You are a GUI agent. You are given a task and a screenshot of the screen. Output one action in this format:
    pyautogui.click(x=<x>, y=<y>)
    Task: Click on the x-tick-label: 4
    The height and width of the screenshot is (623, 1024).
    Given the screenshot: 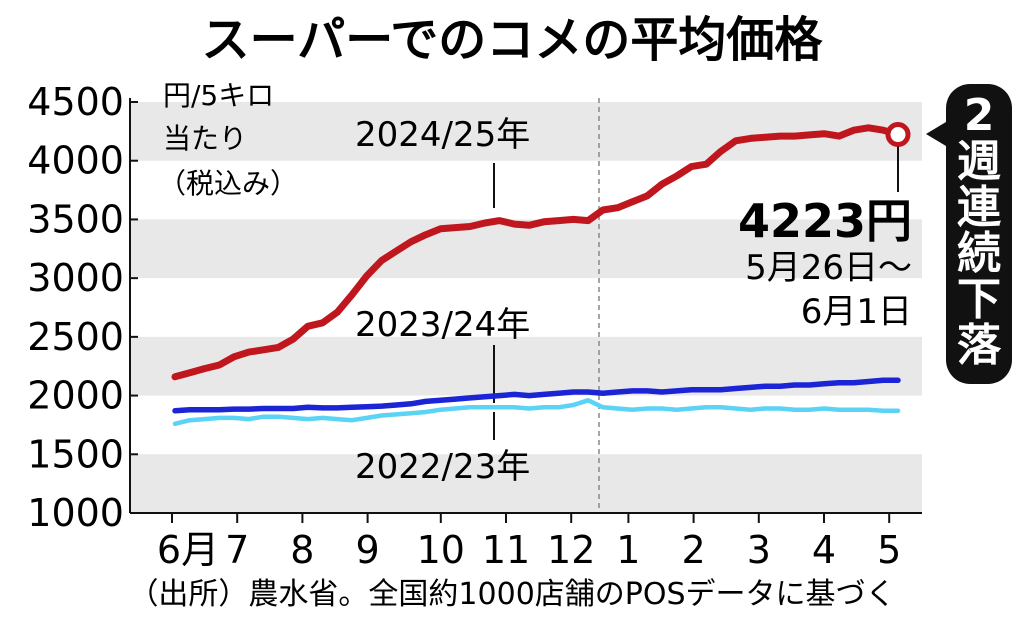 What is the action you would take?
    pyautogui.click(x=824, y=550)
    